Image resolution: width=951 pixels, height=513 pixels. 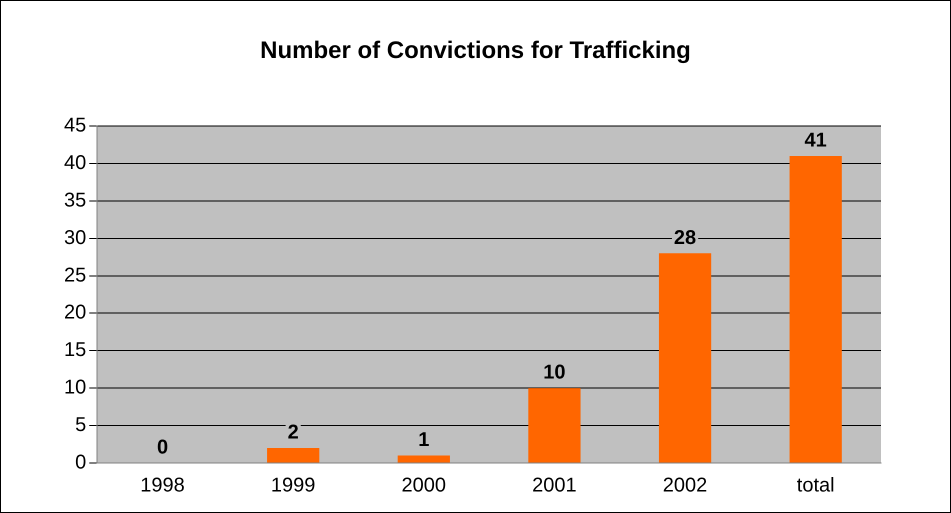 I want to click on y-tick-label: 10, so click(x=75, y=387).